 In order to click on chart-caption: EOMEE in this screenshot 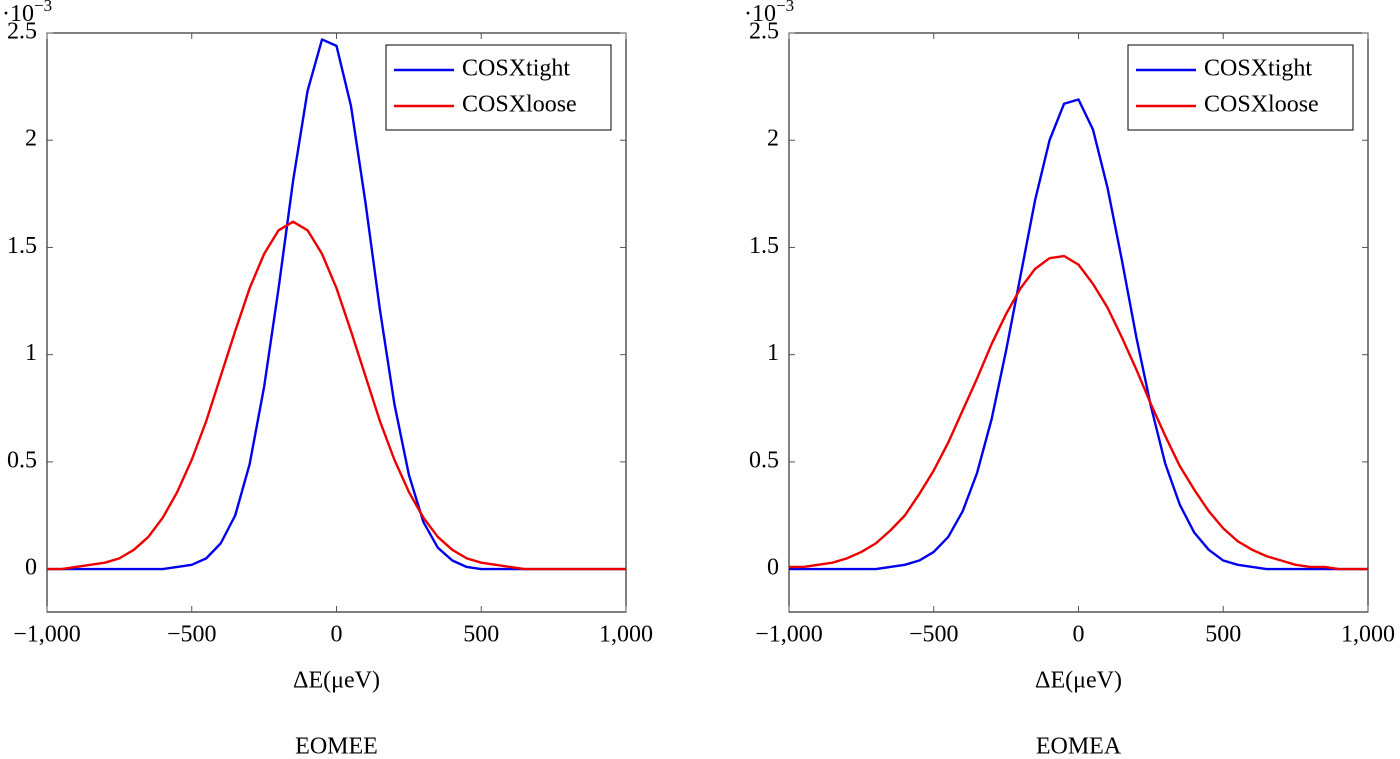, I will do `click(336, 746)`.